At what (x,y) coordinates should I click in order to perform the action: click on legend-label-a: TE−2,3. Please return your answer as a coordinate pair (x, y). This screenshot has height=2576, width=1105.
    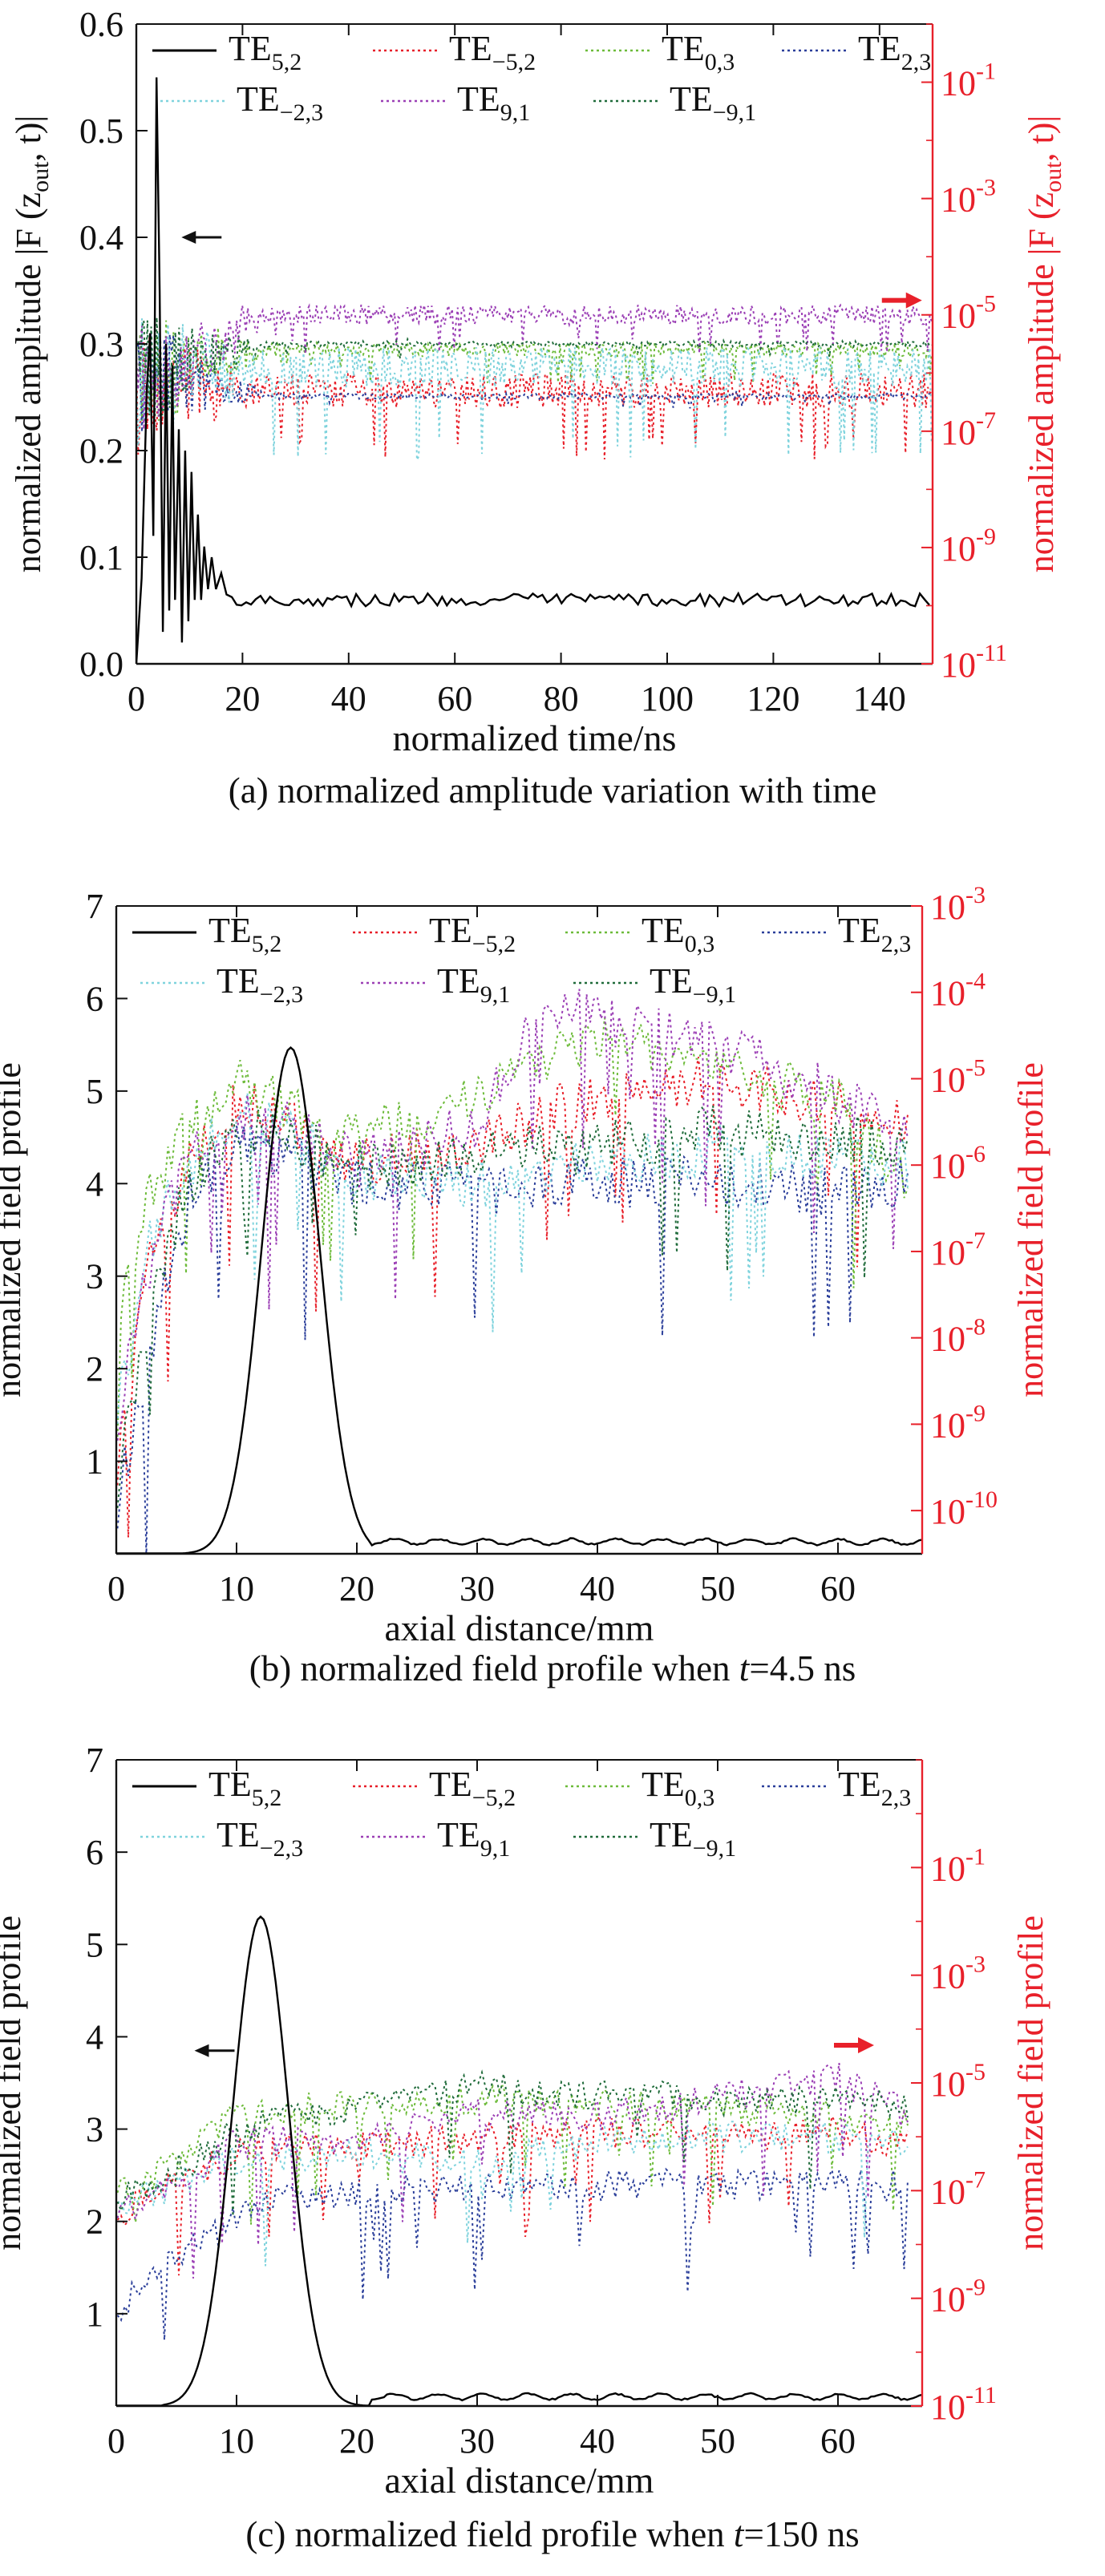
    Looking at the image, I should click on (280, 102).